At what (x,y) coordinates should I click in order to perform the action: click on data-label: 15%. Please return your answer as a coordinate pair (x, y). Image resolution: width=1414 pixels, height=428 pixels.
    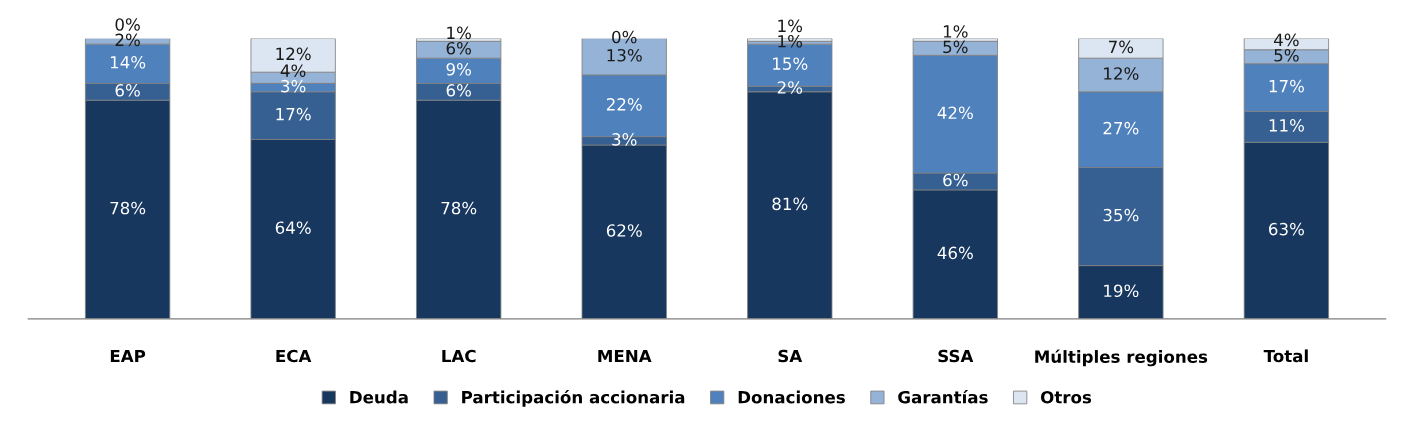
    Looking at the image, I should click on (790, 63).